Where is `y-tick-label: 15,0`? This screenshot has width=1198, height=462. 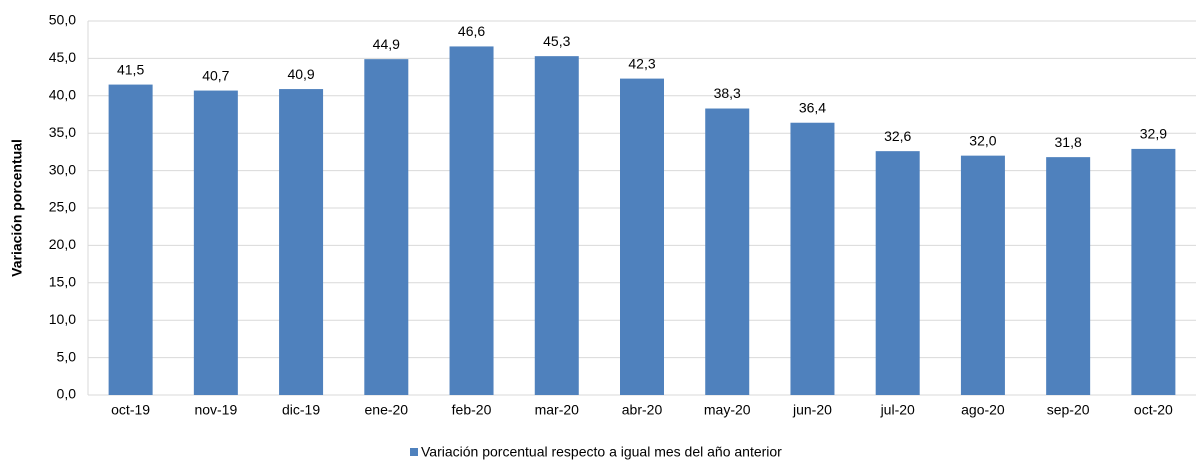 y-tick-label: 15,0 is located at coordinates (62, 282).